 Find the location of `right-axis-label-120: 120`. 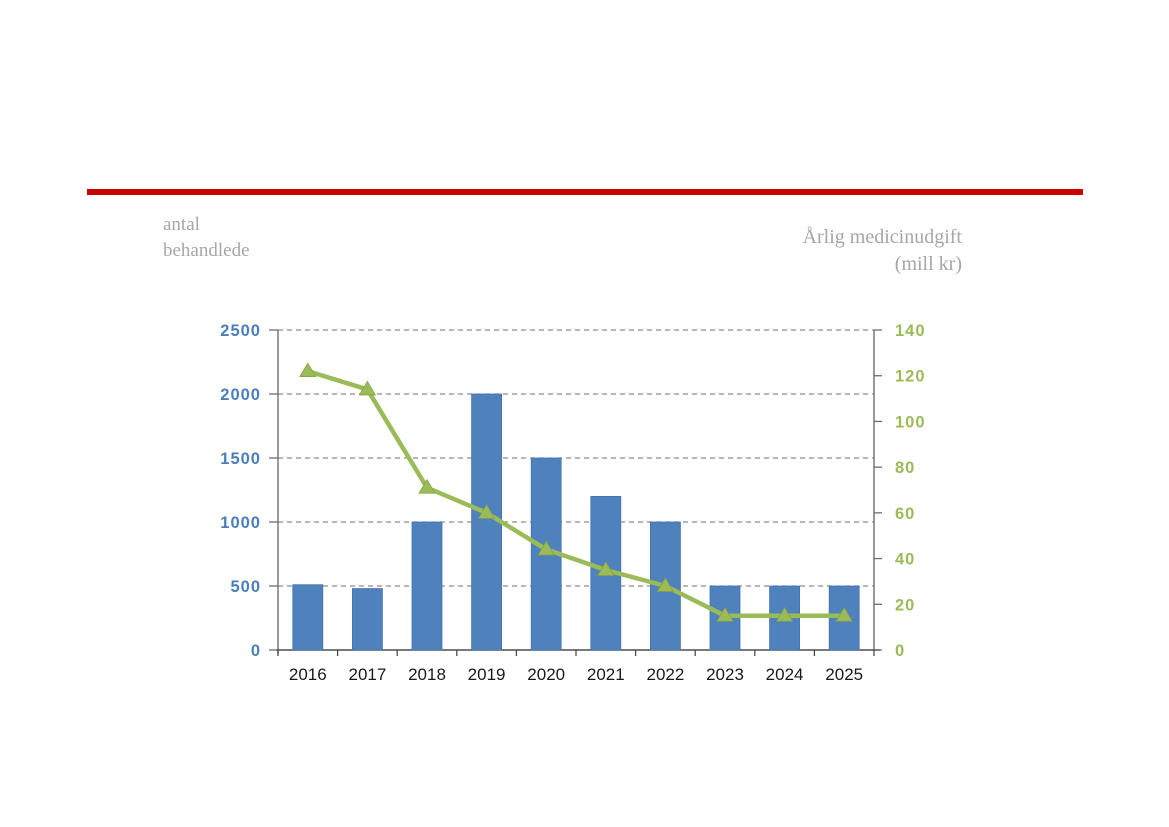

right-axis-label-120: 120 is located at coordinates (910, 377).